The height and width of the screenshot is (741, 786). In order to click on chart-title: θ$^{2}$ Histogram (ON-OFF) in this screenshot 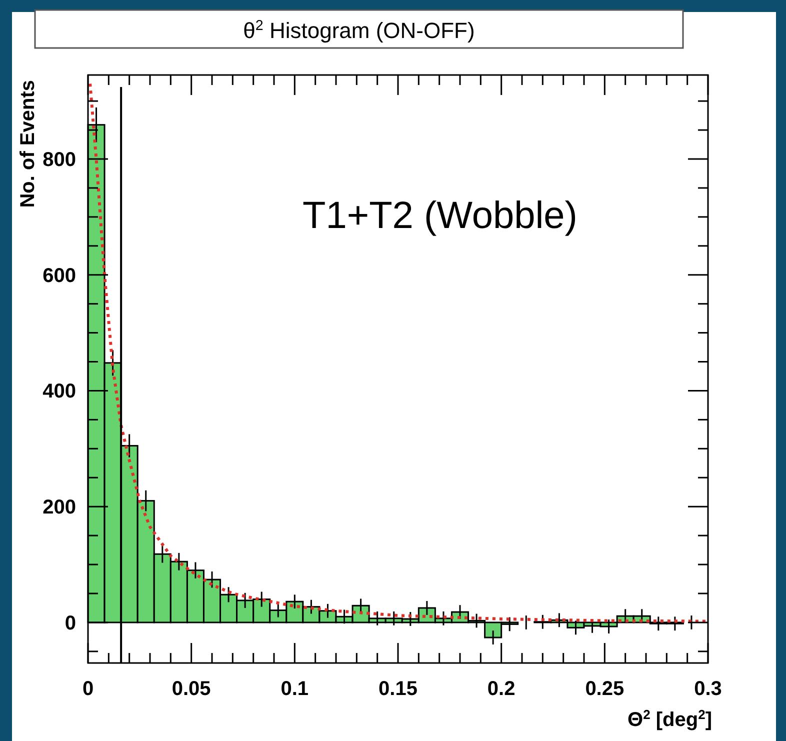, I will do `click(359, 30)`.